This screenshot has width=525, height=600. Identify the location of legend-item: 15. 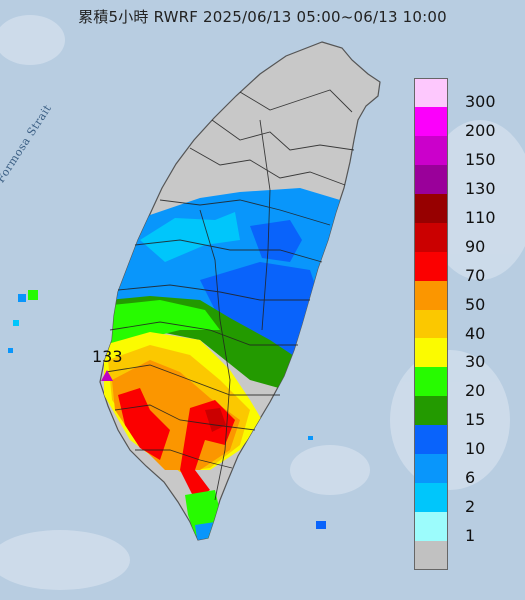
(466, 412).